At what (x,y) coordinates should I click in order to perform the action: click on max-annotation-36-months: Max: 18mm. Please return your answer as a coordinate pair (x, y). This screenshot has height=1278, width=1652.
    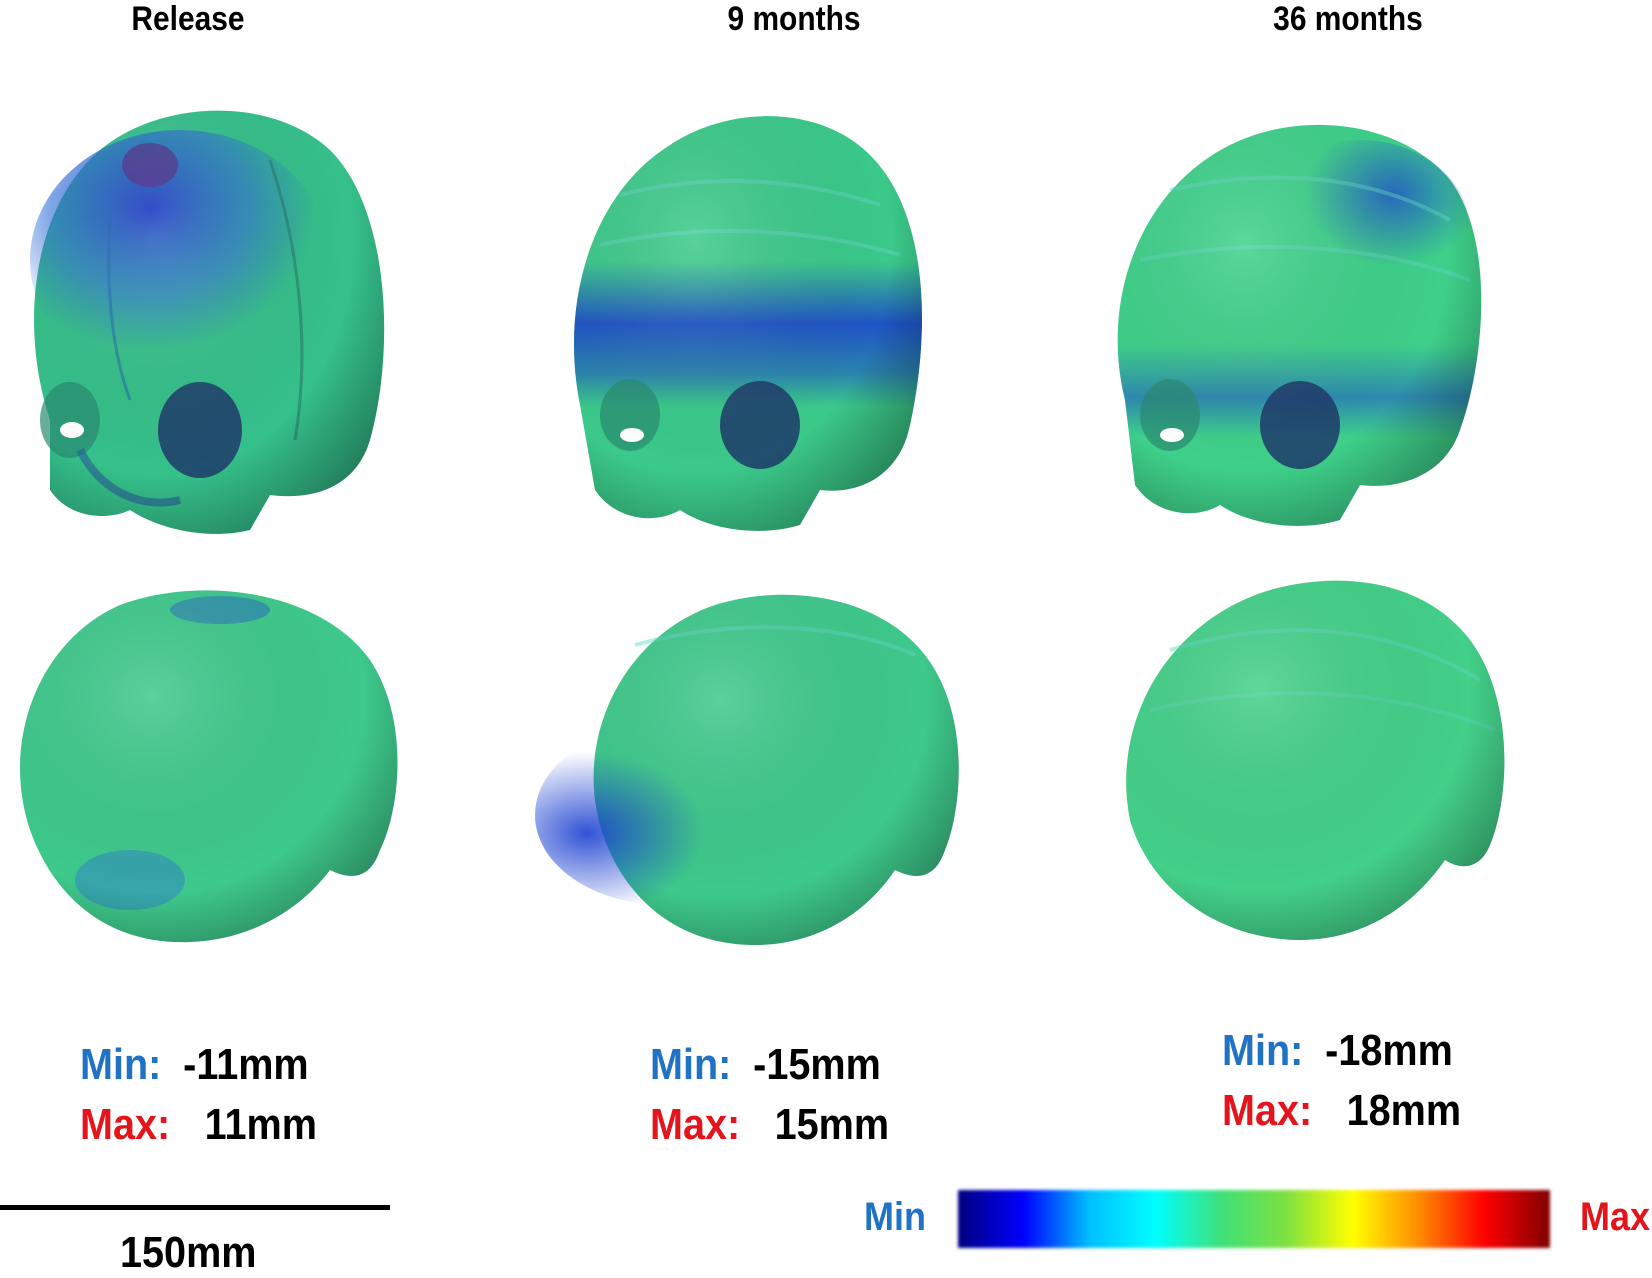
    Looking at the image, I should click on (1341, 1111).